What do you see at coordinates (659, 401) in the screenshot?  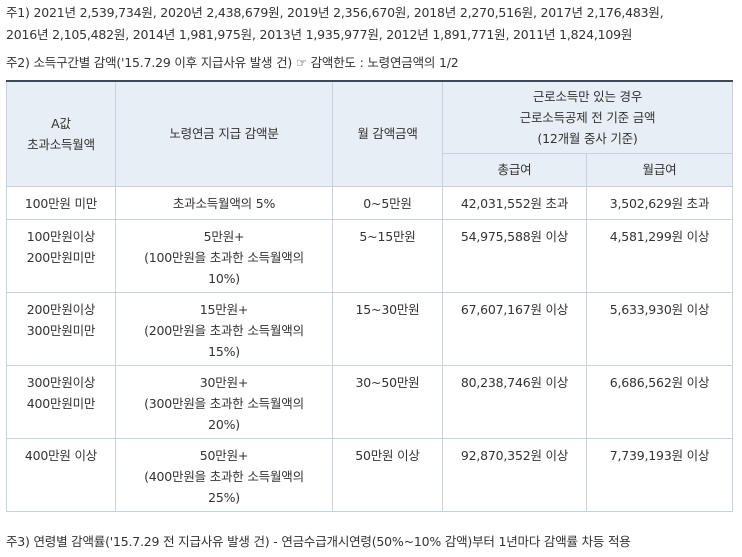 I see `cell-monthly-pay: 6,686,562원 이상` at bounding box center [659, 401].